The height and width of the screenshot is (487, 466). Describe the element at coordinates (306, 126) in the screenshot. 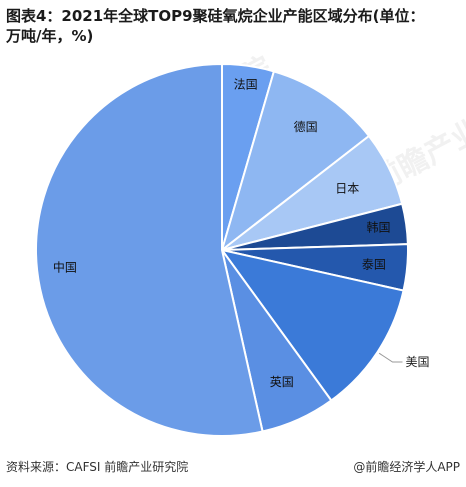

I see `slice-label: 德国` at that location.